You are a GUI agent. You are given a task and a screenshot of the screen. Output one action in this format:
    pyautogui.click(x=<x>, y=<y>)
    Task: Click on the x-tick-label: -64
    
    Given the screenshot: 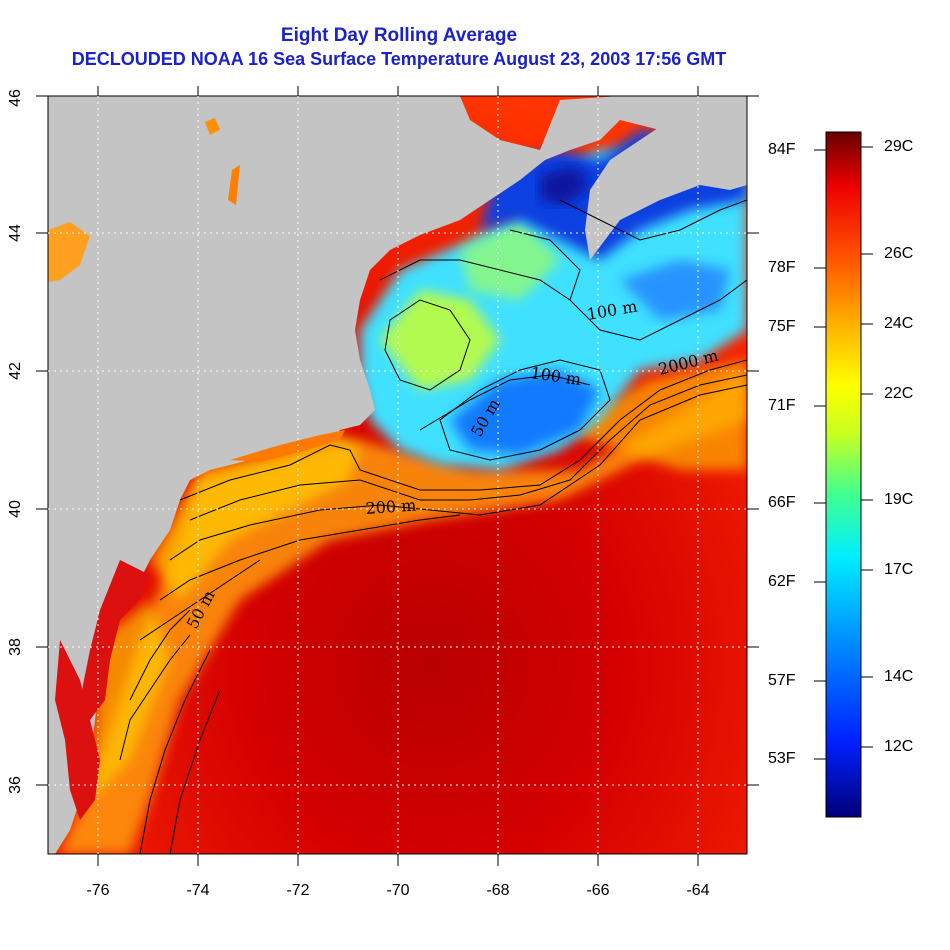 What is the action you would take?
    pyautogui.click(x=698, y=890)
    